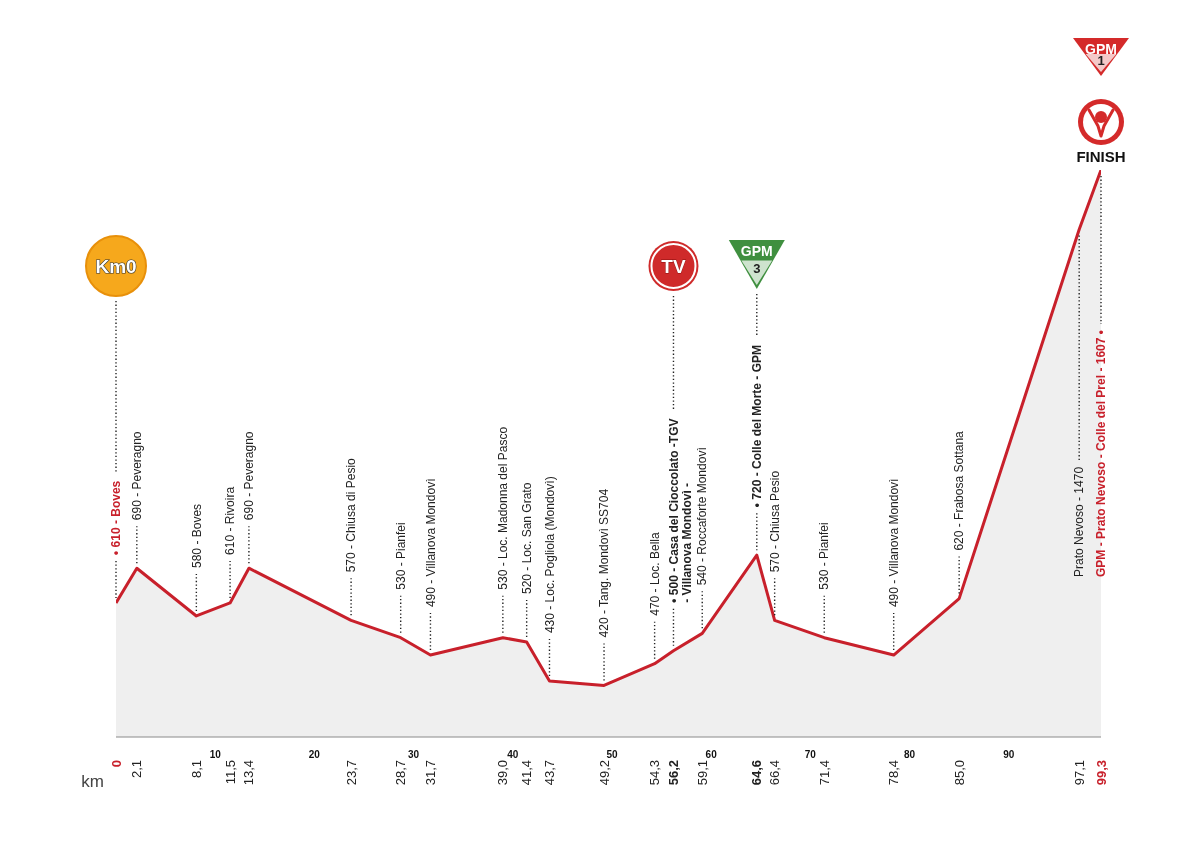 The width and height of the screenshot is (1200, 848). Describe the element at coordinates (116, 266) in the screenshot. I see `annotation: Km0` at that location.